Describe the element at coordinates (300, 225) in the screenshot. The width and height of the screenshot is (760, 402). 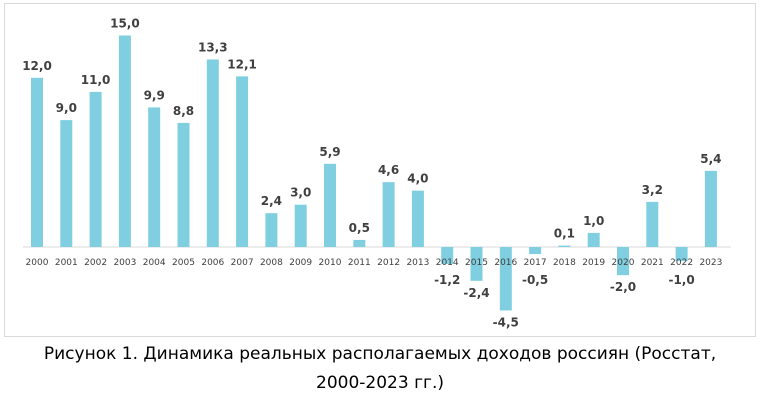
I see `bar-2009` at that location.